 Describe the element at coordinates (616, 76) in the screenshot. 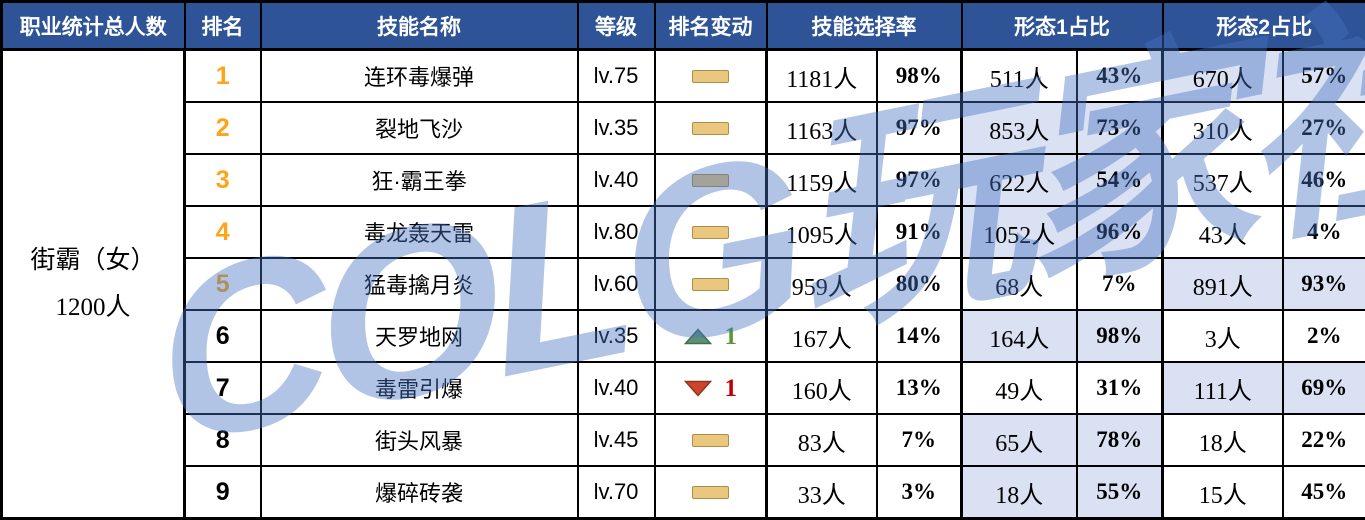

I see `level-cell: lv.75` at that location.